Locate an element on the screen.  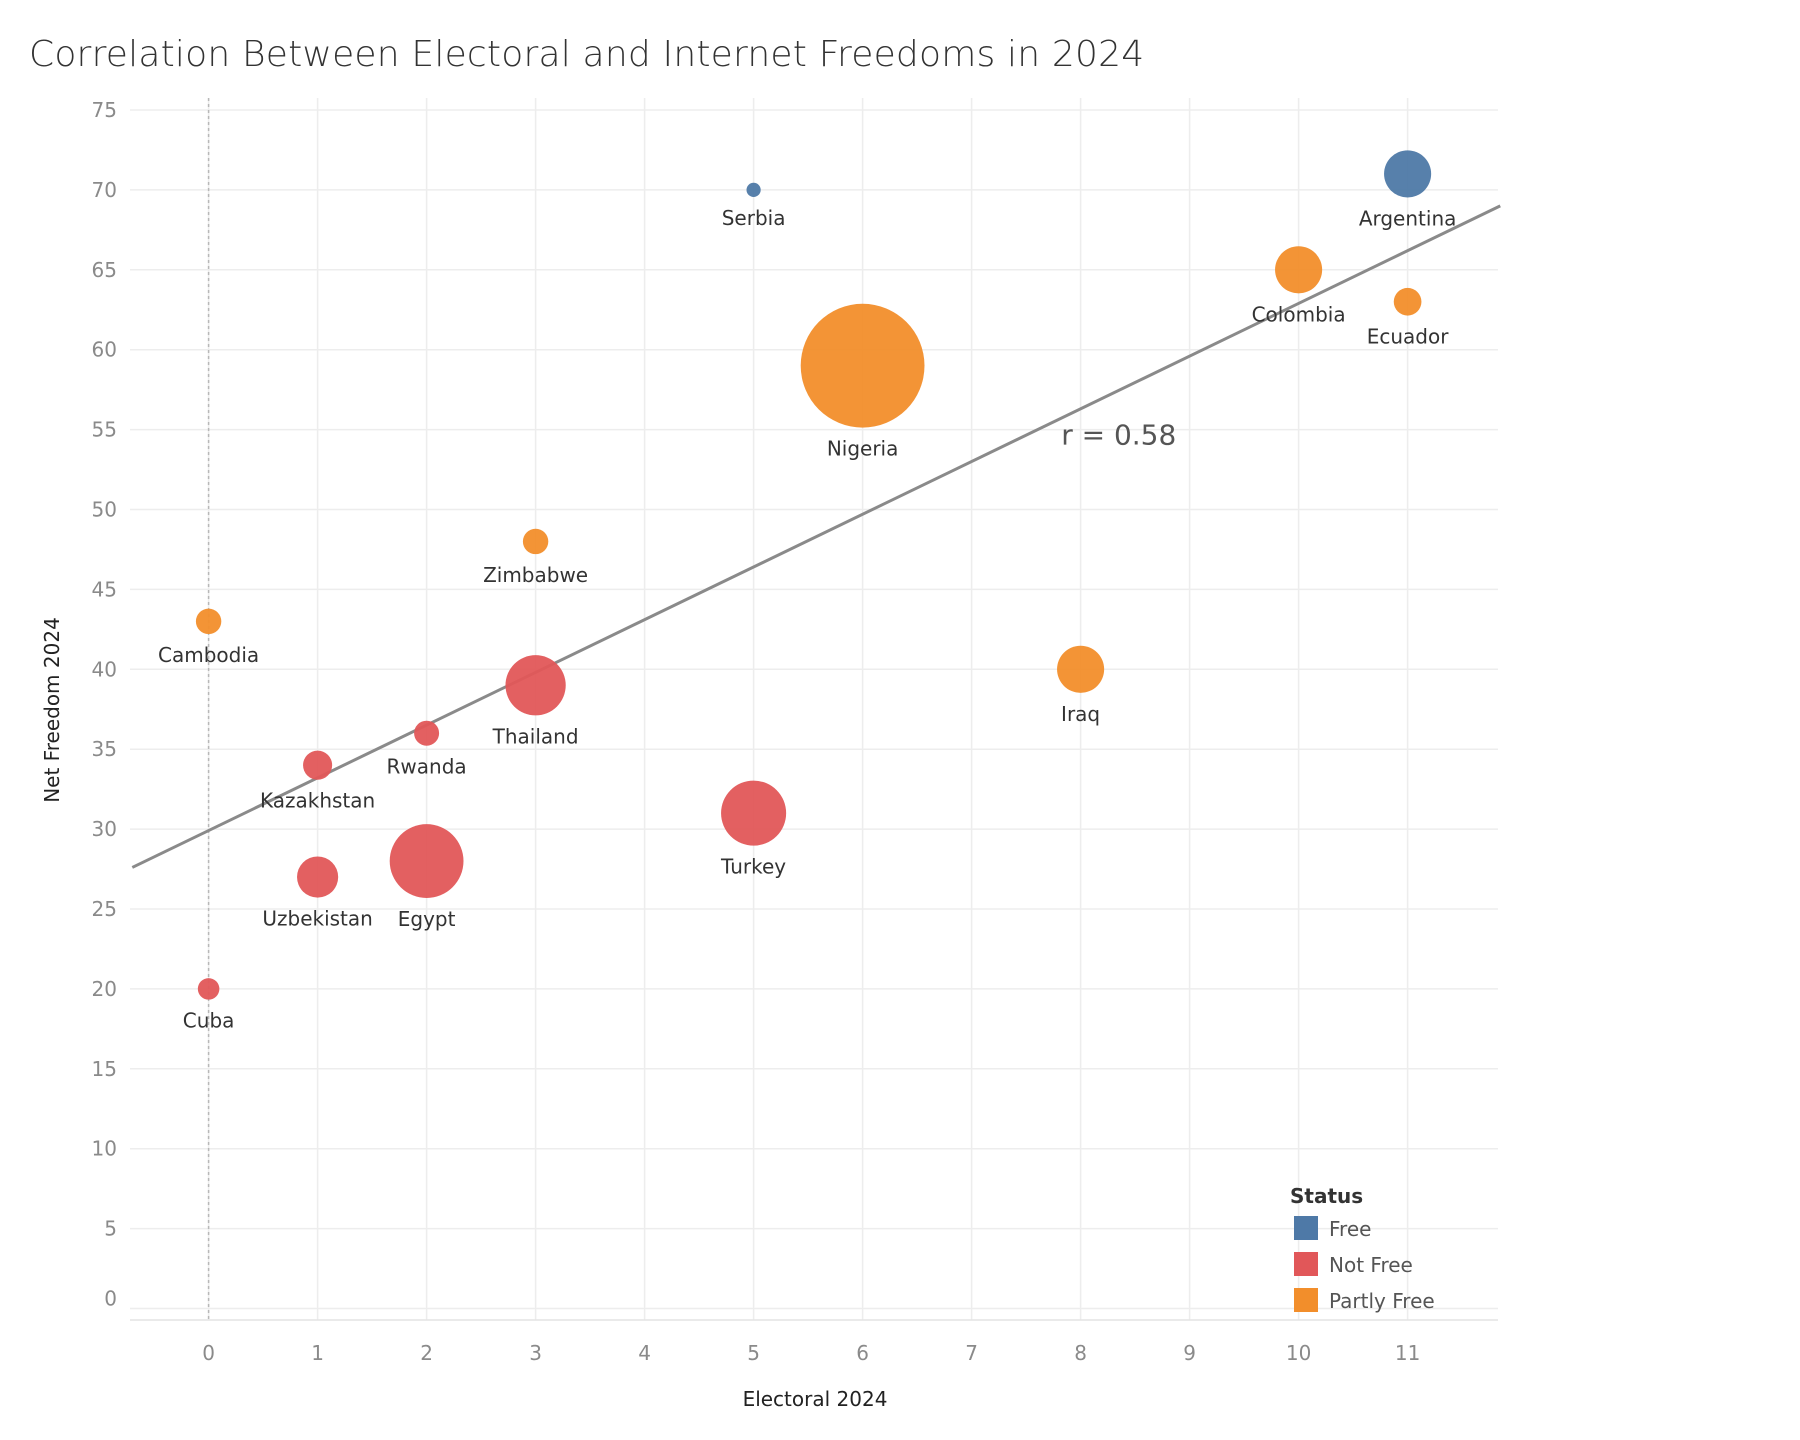
y-tick-label: 10 is located at coordinates (104, 1149).